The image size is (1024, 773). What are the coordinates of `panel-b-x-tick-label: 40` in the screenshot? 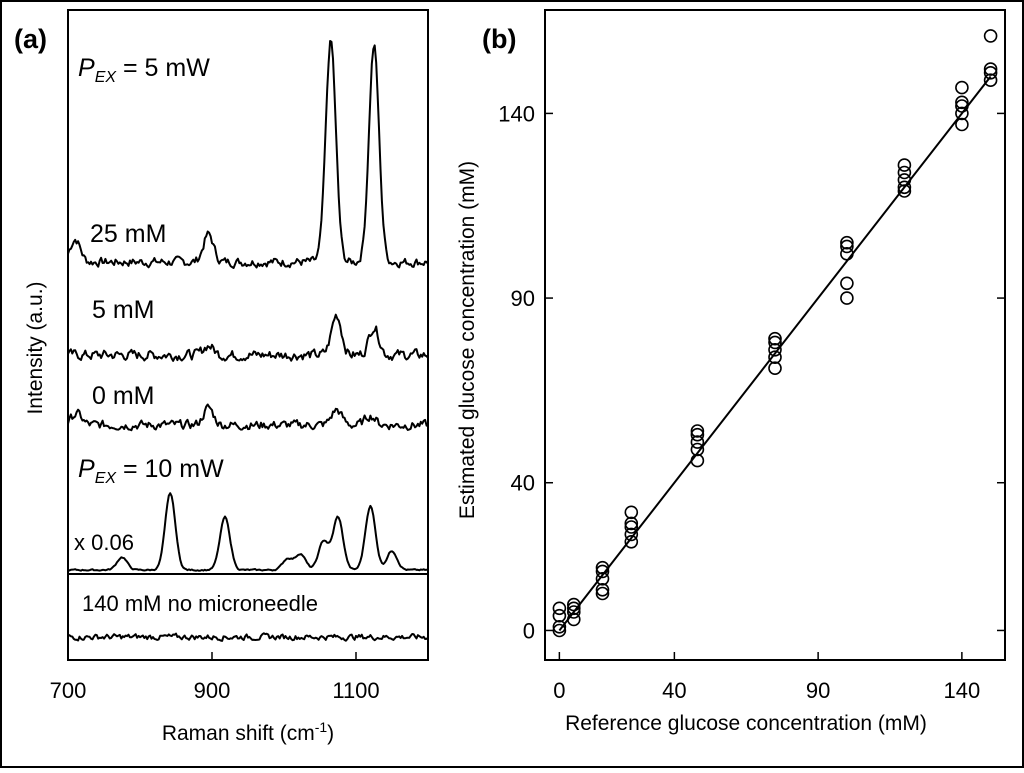 It's located at (674, 690).